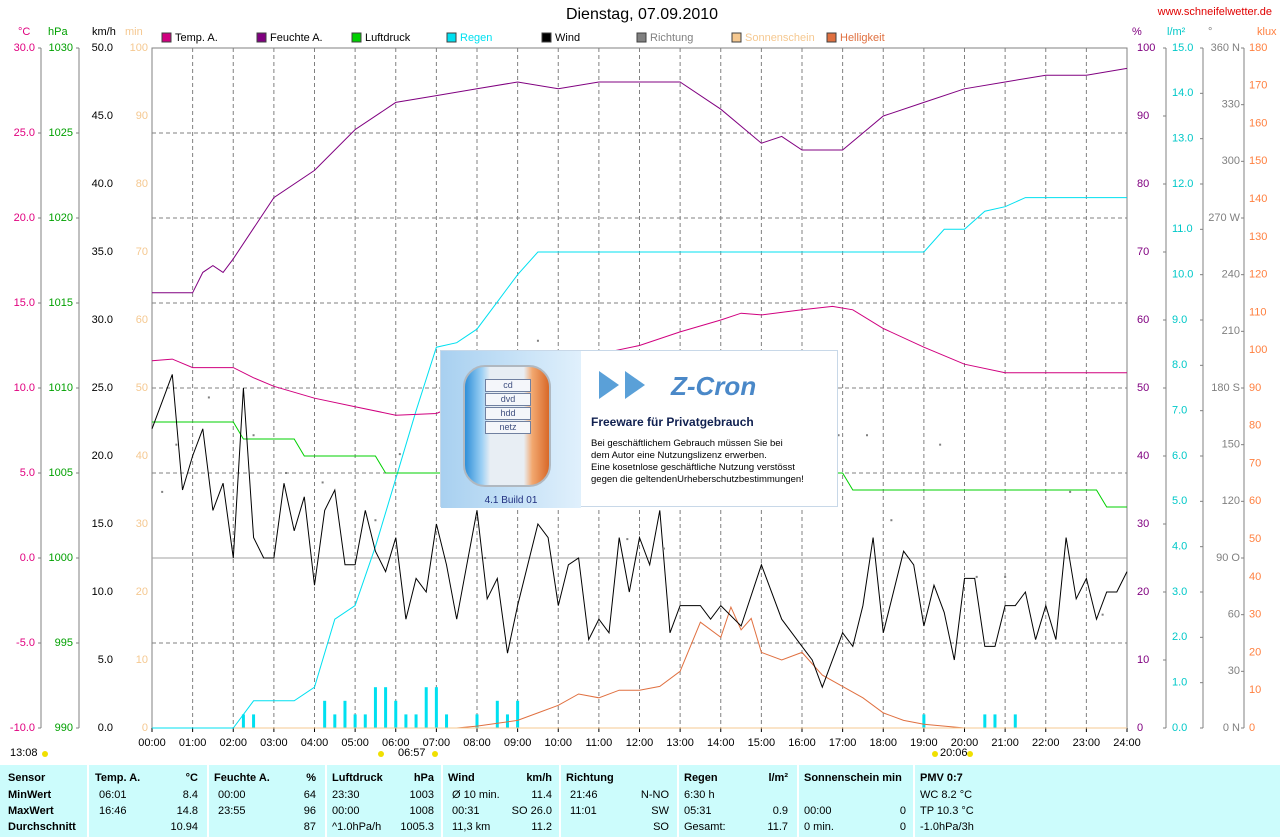 This screenshot has height=837, width=1280. What do you see at coordinates (310, 811) in the screenshot?
I see `table-cell: 96` at bounding box center [310, 811].